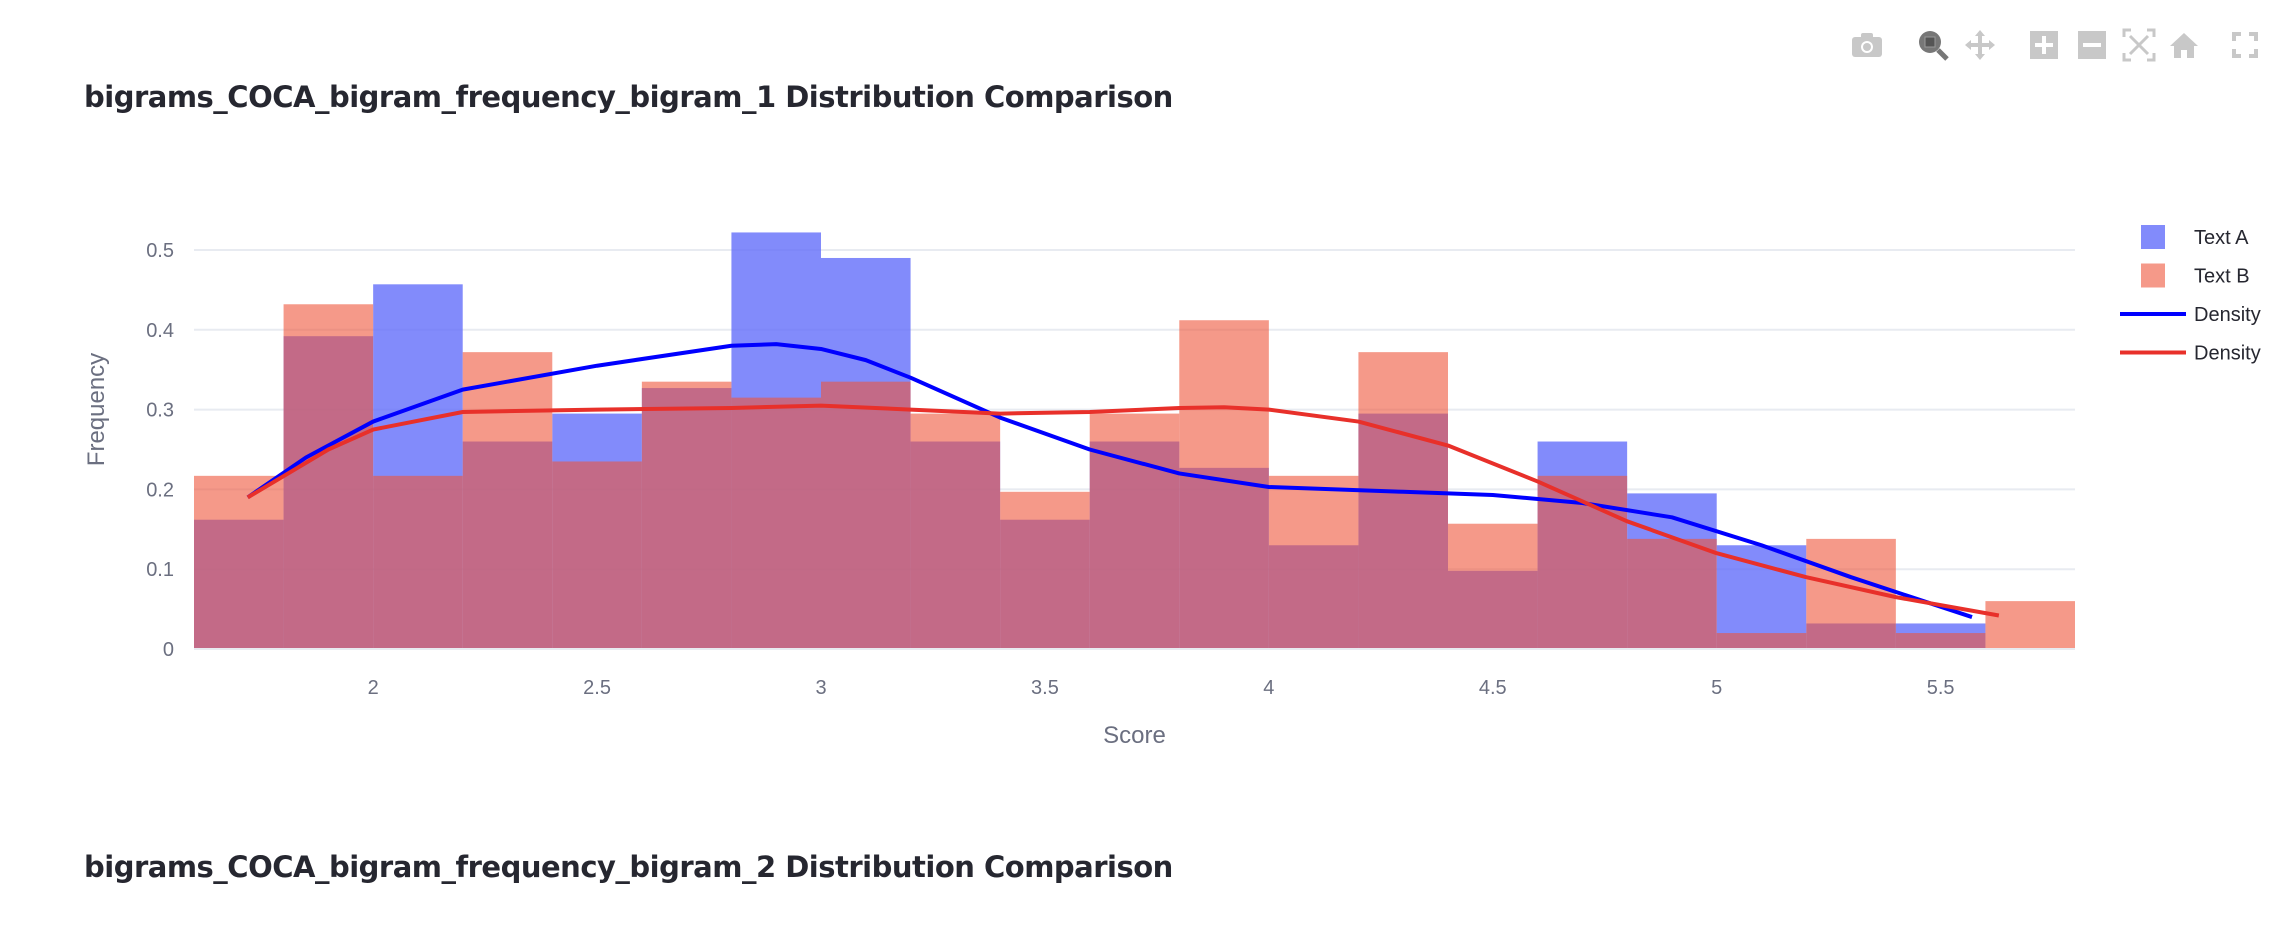 This screenshot has width=2296, height=932. What do you see at coordinates (1268, 688) in the screenshot?
I see `x-tick-label: 4` at bounding box center [1268, 688].